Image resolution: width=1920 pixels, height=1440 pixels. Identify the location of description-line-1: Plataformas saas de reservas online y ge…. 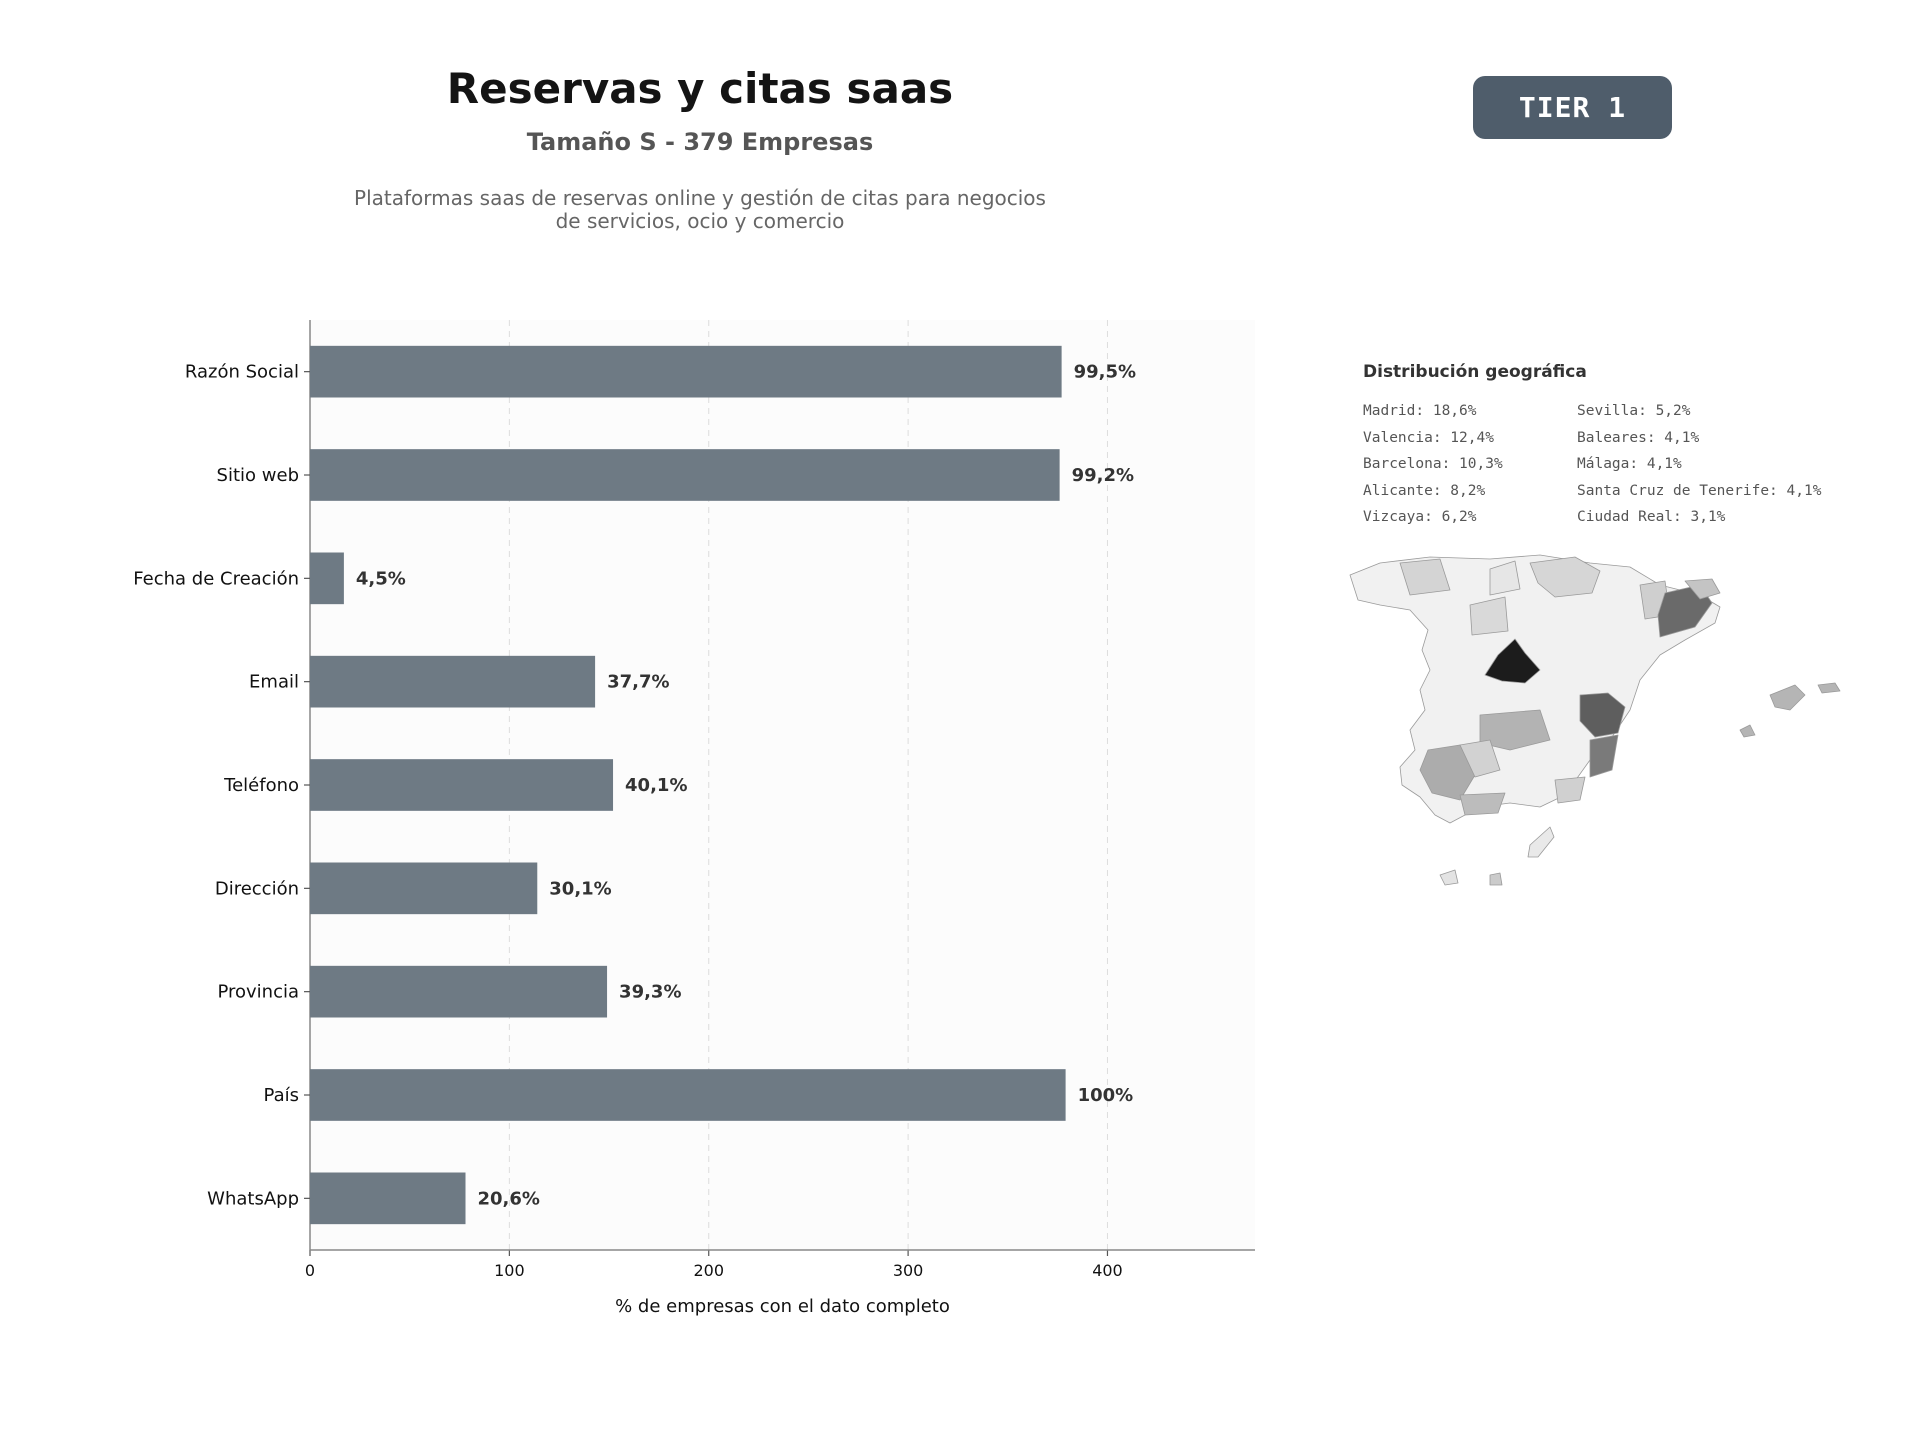
(700, 198).